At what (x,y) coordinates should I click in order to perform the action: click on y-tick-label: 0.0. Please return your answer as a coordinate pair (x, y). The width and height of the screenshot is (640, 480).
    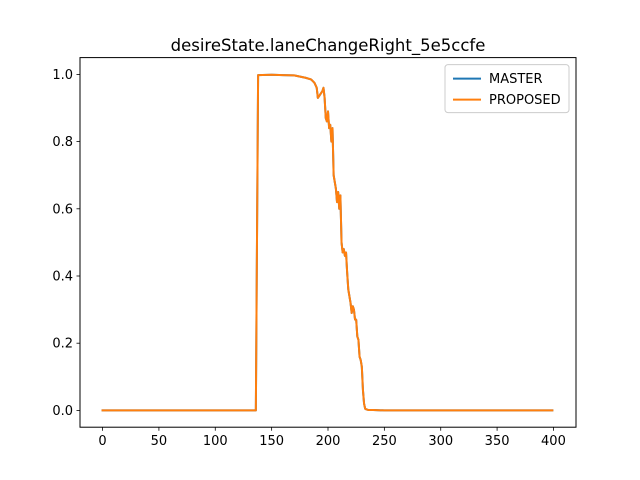
    Looking at the image, I should click on (62, 411).